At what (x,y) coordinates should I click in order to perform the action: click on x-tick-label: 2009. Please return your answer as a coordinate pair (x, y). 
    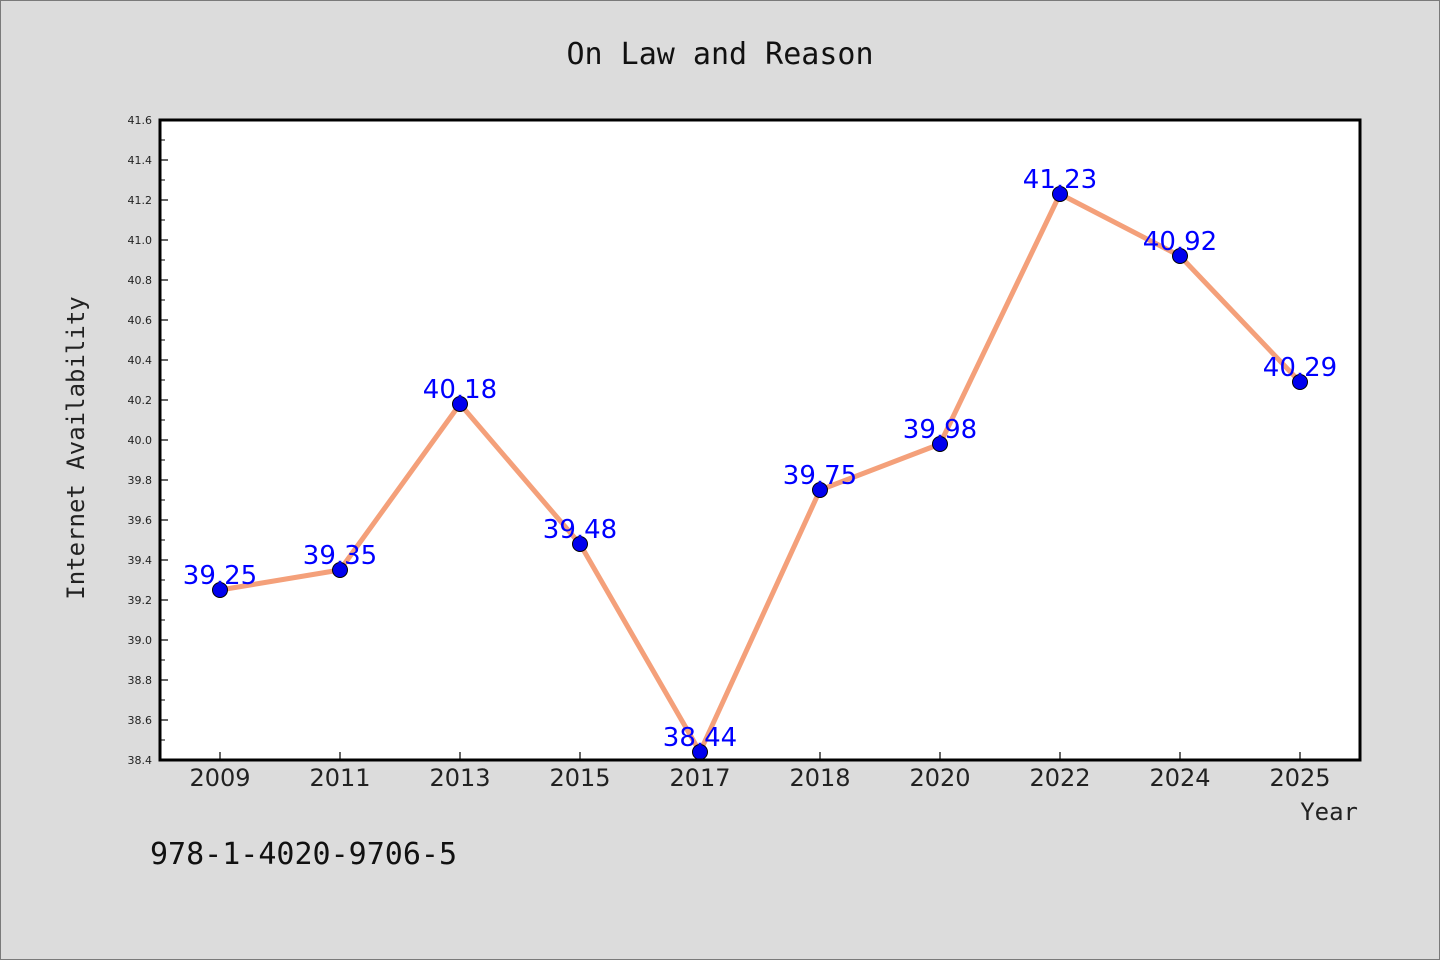
    Looking at the image, I should click on (219, 778).